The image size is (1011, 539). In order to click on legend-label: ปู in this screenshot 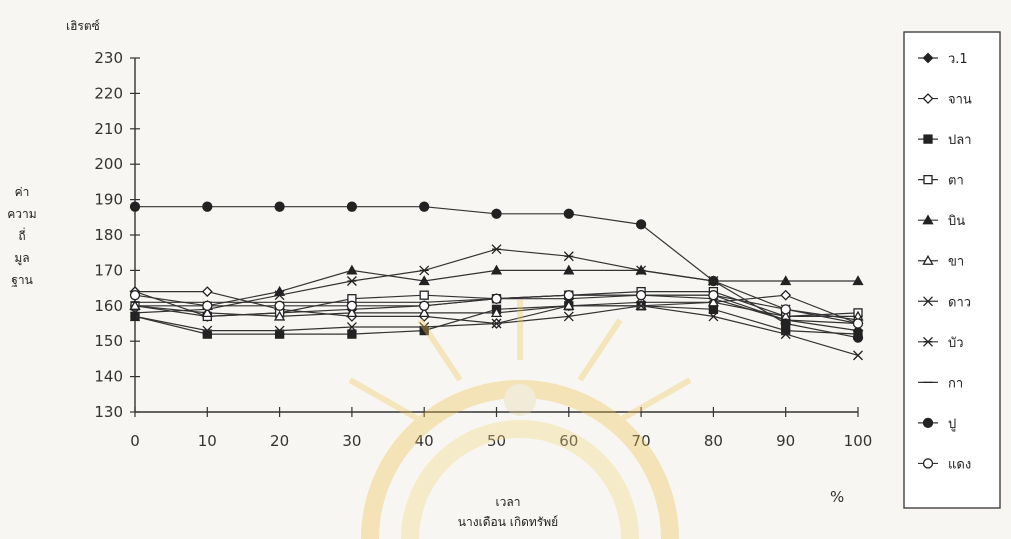, I will do `click(952, 424)`.